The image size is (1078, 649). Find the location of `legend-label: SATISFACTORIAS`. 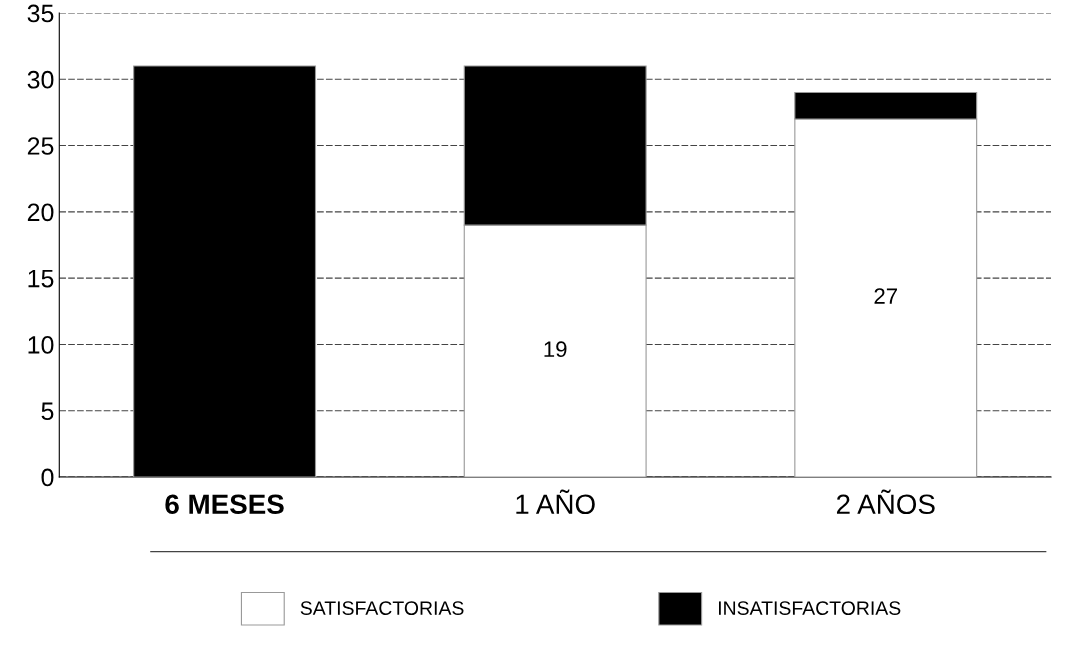

legend-label: SATISFACTORIAS is located at coordinates (382, 608).